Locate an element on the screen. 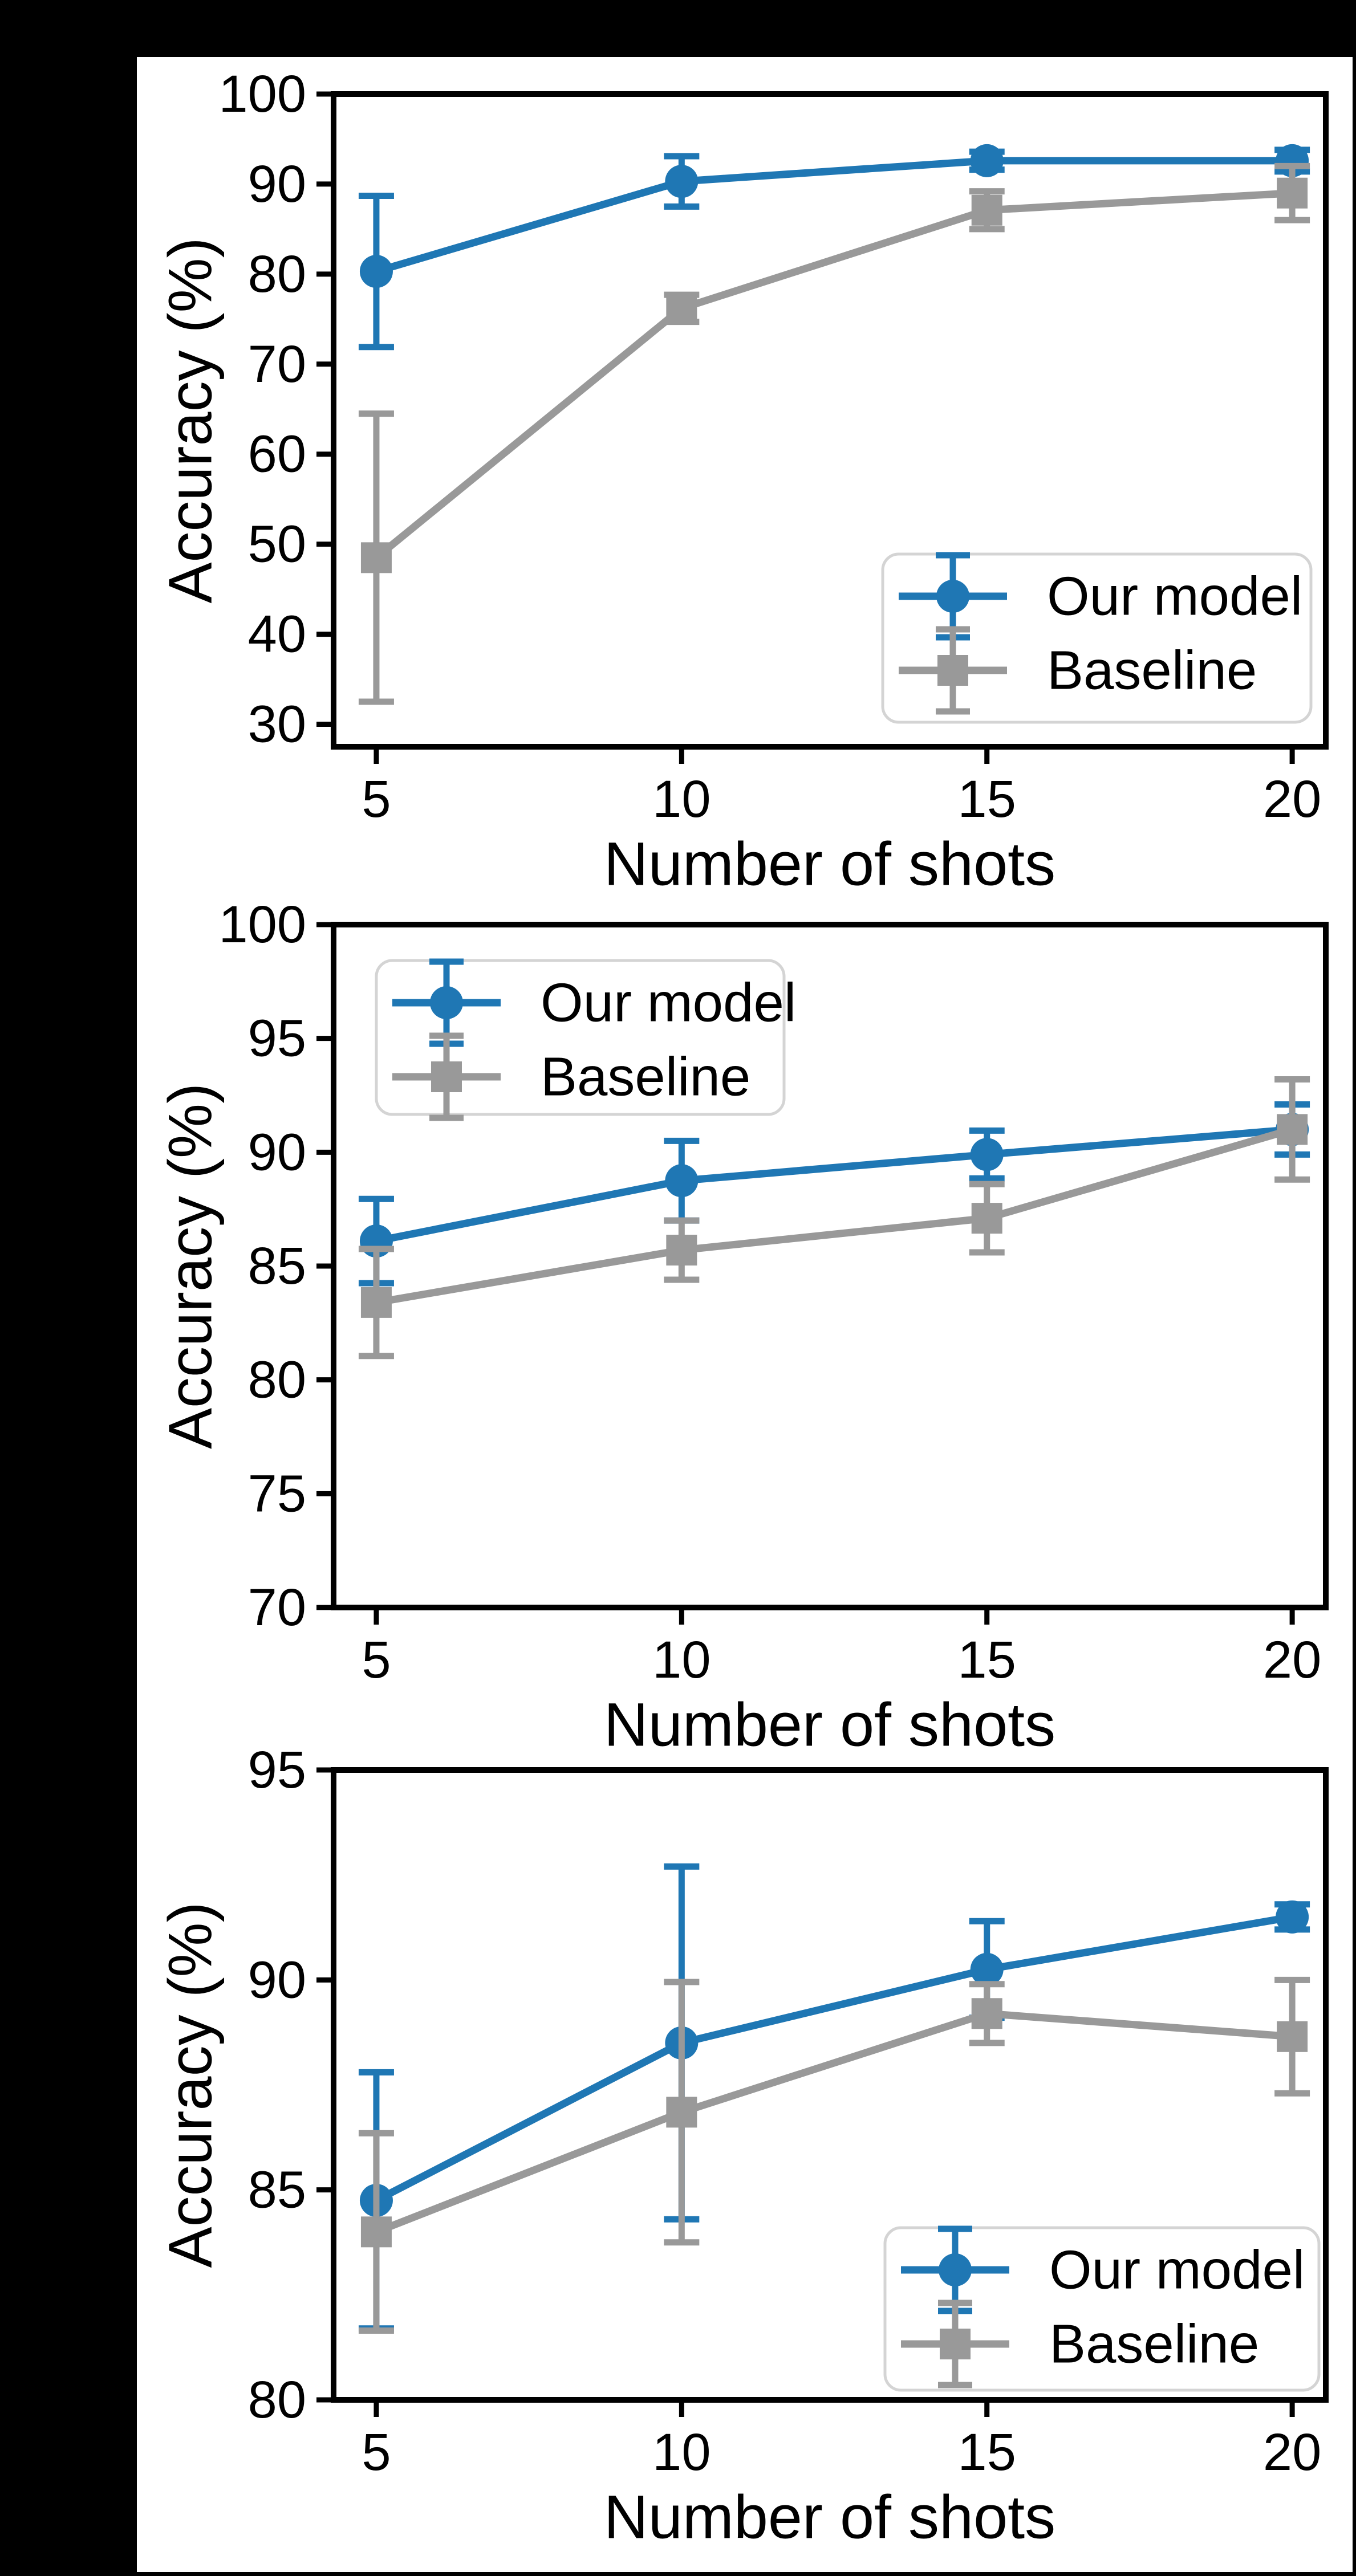 This screenshot has width=1356, height=2576. y-axis-tick-label: 50 is located at coordinates (277, 544).